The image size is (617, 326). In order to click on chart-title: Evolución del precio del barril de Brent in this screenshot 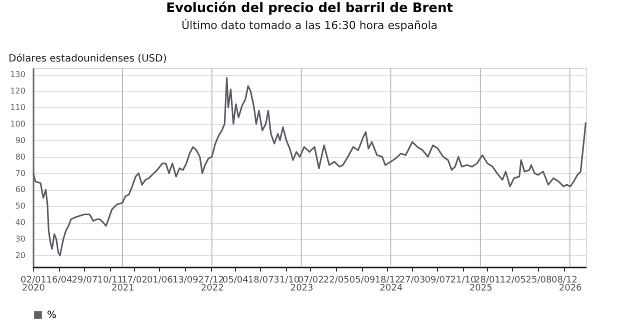, I will do `click(309, 8)`.